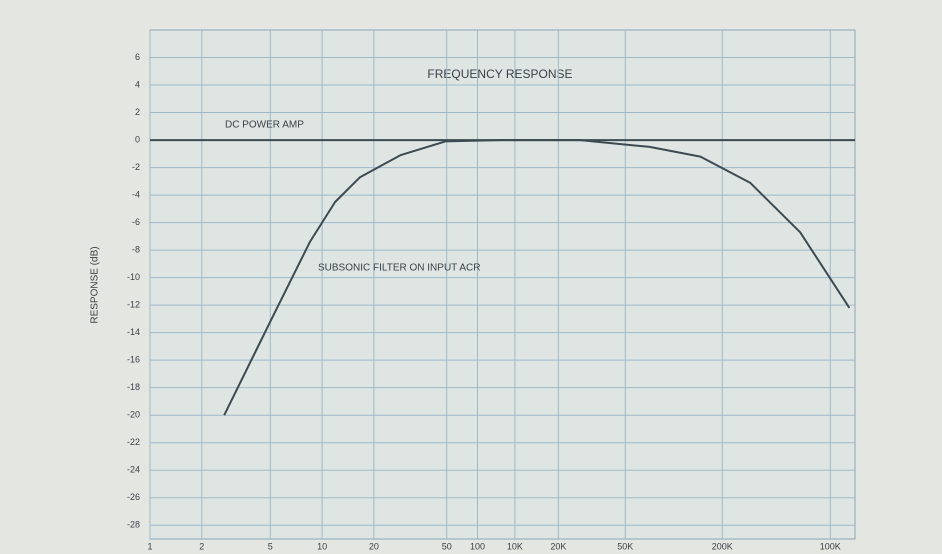  I want to click on x-tick-label: 100, so click(477, 546).